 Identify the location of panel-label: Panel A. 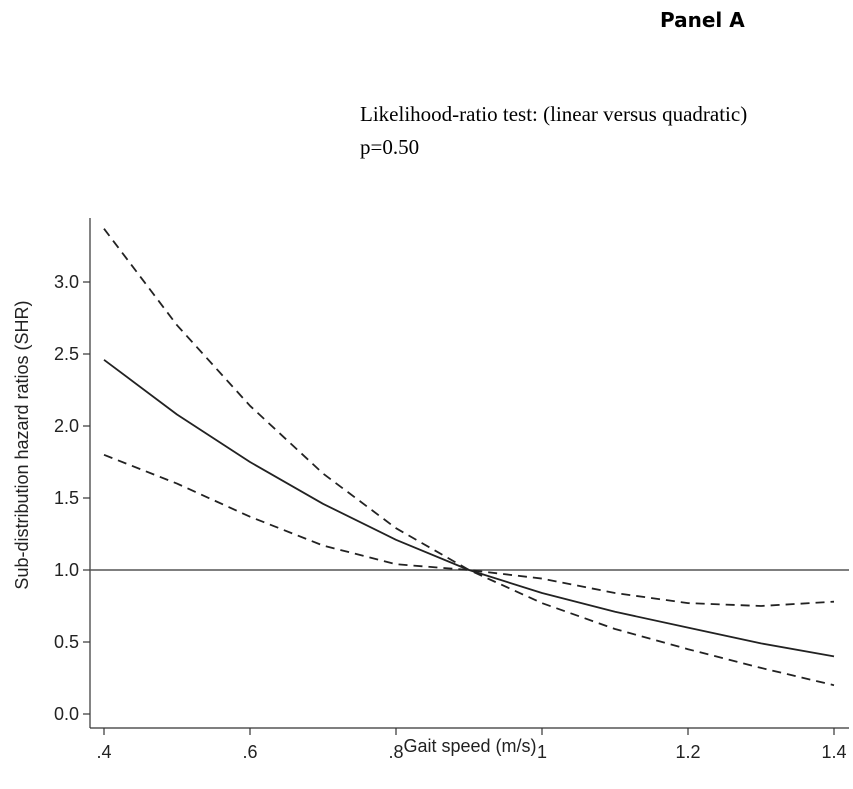
(702, 20).